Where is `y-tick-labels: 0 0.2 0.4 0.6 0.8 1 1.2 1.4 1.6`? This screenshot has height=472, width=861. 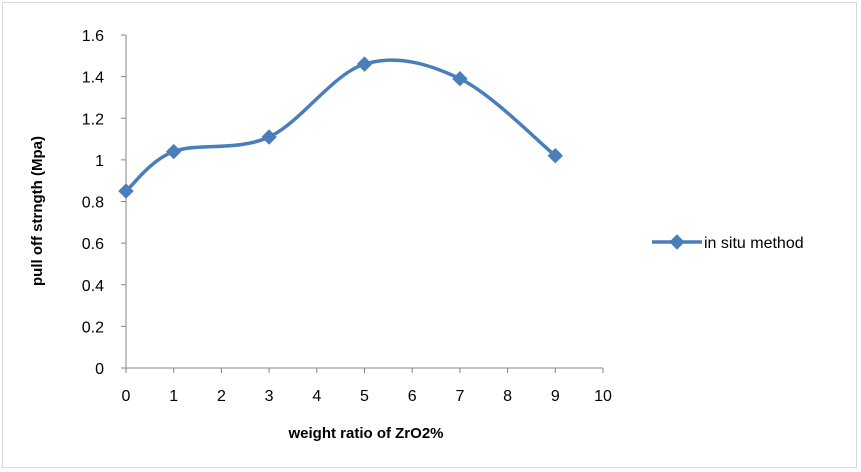 y-tick-labels: 0 0.2 0.4 0.6 0.8 1 1.2 1.4 1.6 is located at coordinates (93, 203).